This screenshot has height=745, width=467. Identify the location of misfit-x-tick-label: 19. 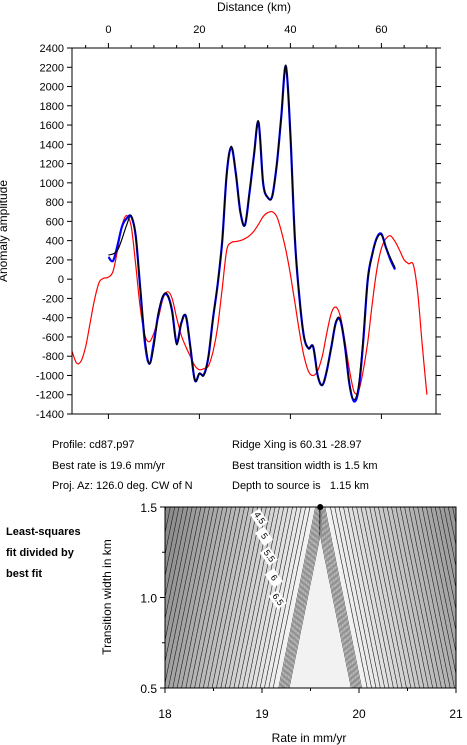
(262, 714).